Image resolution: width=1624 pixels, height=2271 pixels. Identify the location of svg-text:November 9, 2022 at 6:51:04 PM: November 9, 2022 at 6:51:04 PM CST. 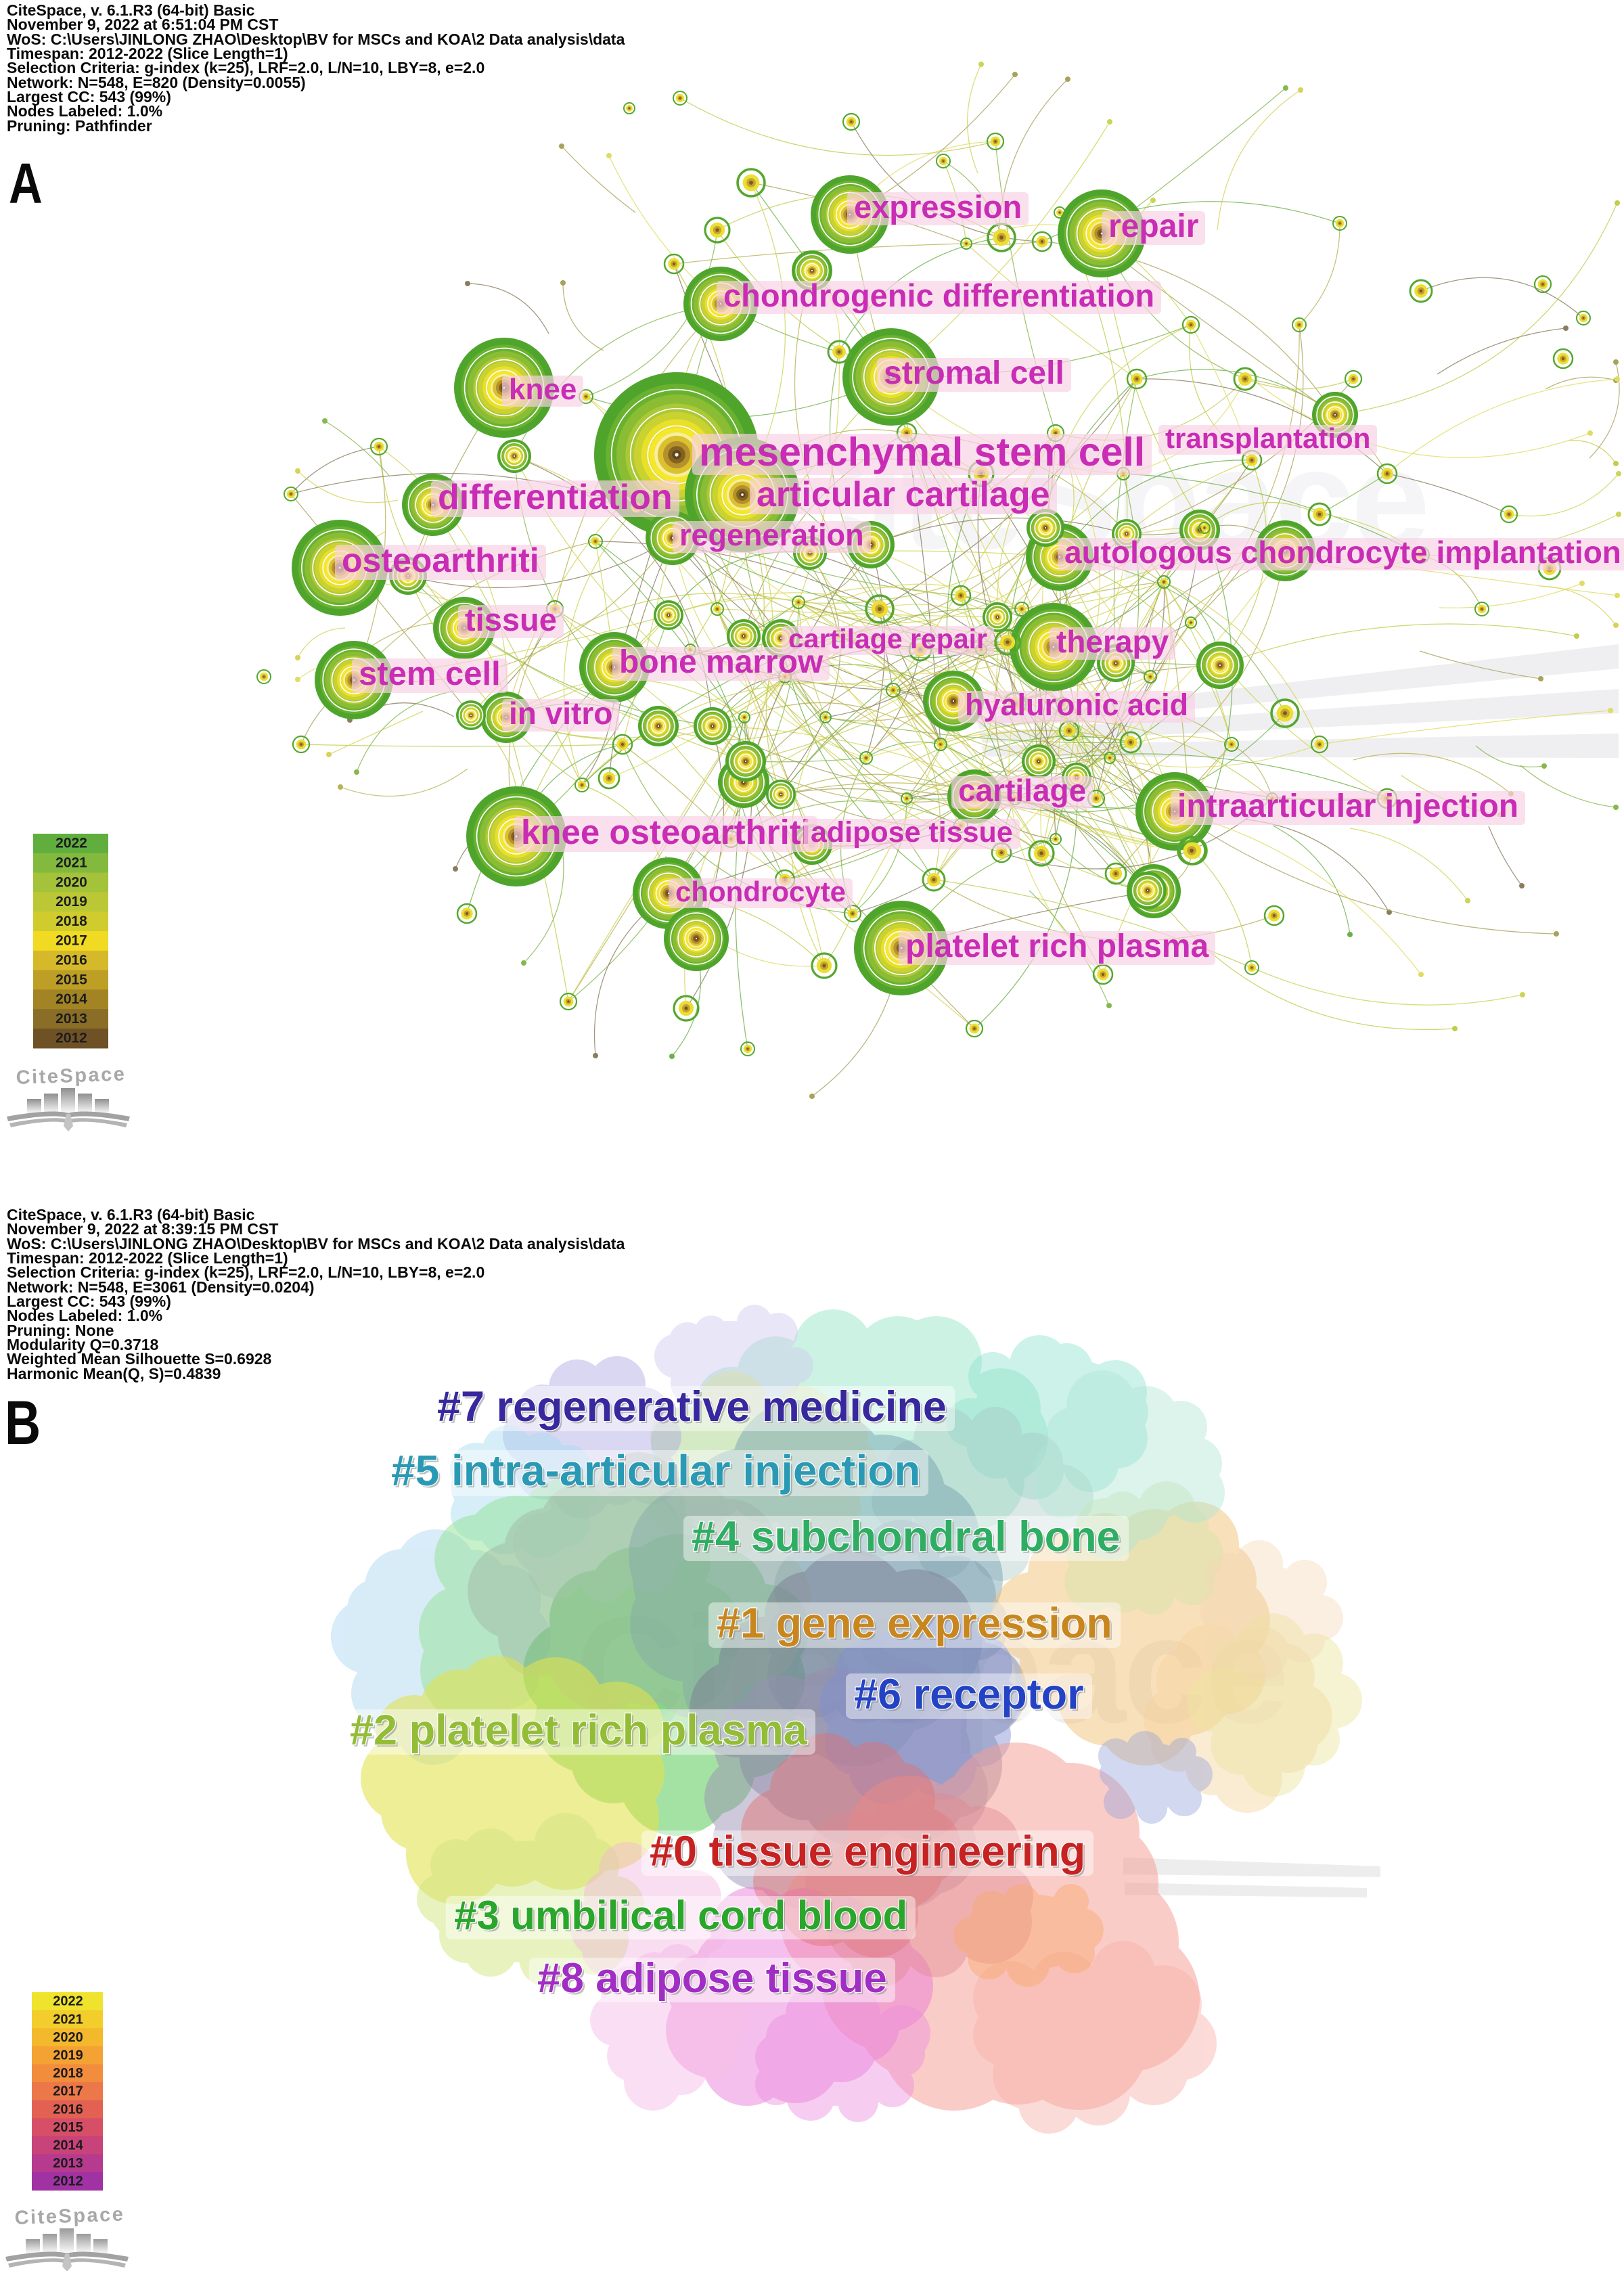
(142, 24).